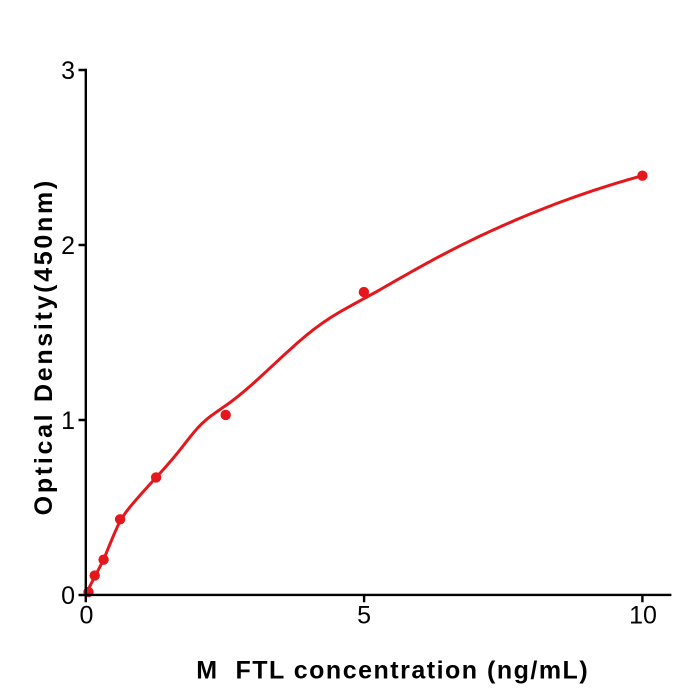 The height and width of the screenshot is (700, 700). What do you see at coordinates (68, 421) in the screenshot?
I see `svg-text: 1` at bounding box center [68, 421].